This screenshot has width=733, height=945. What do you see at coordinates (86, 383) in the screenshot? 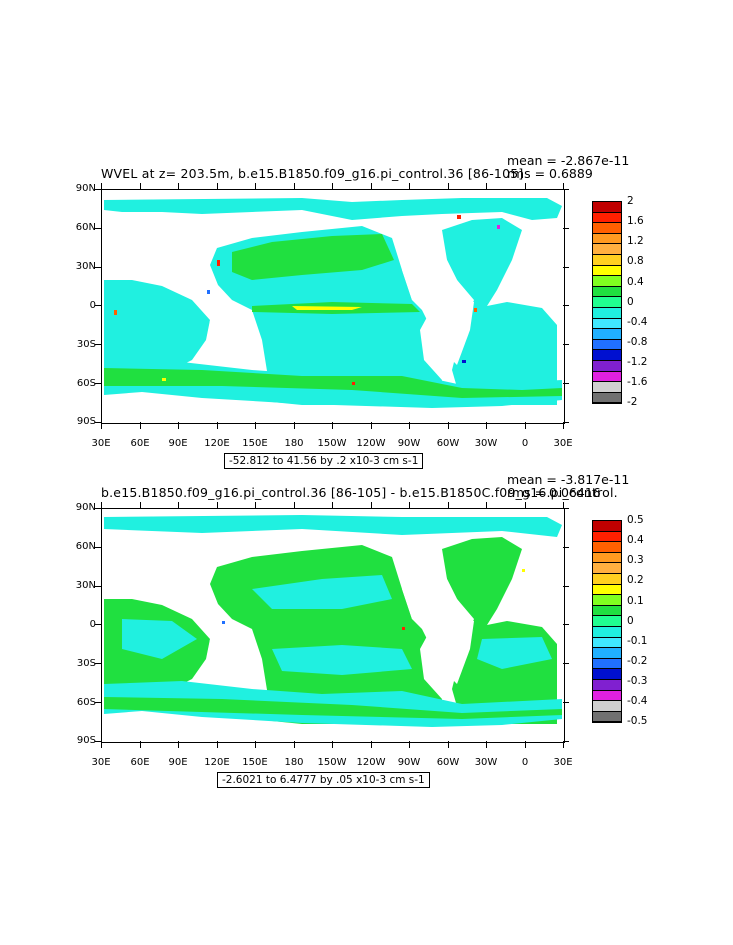
I see `top-lat-label: 60S` at bounding box center [86, 383].